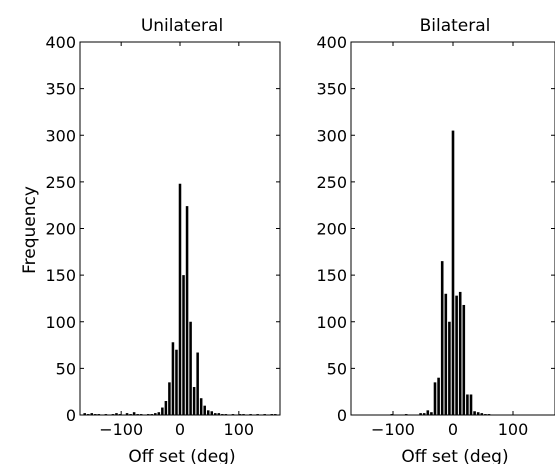  Describe the element at coordinates (30, 230) in the screenshot. I see `y-axis-label: Frequency` at that location.